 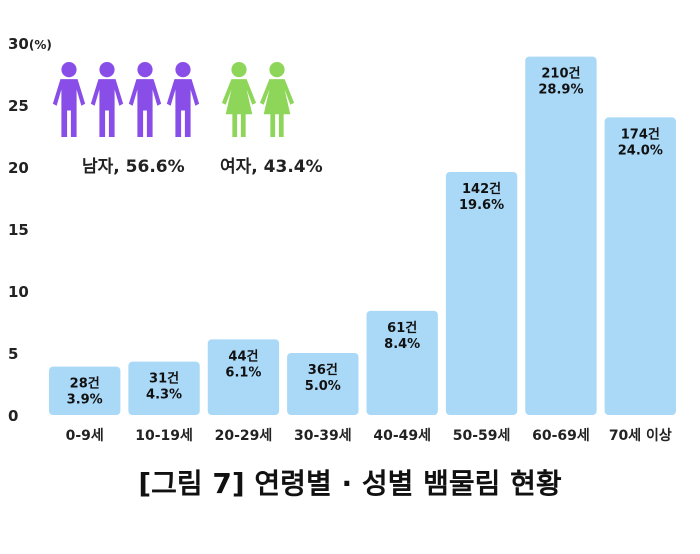 I want to click on y-tick-label: 5, so click(x=13, y=354).